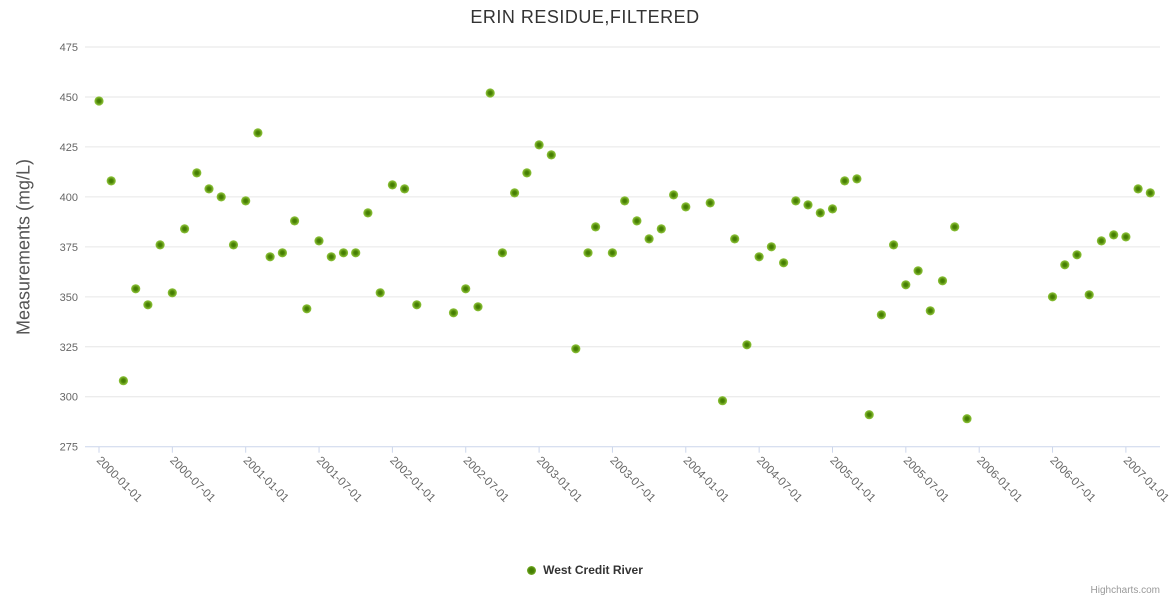 The image size is (1170, 600). What do you see at coordinates (857, 179) in the screenshot?
I see `data-point: West Credit River: 2005-03-01, 409` at bounding box center [857, 179].